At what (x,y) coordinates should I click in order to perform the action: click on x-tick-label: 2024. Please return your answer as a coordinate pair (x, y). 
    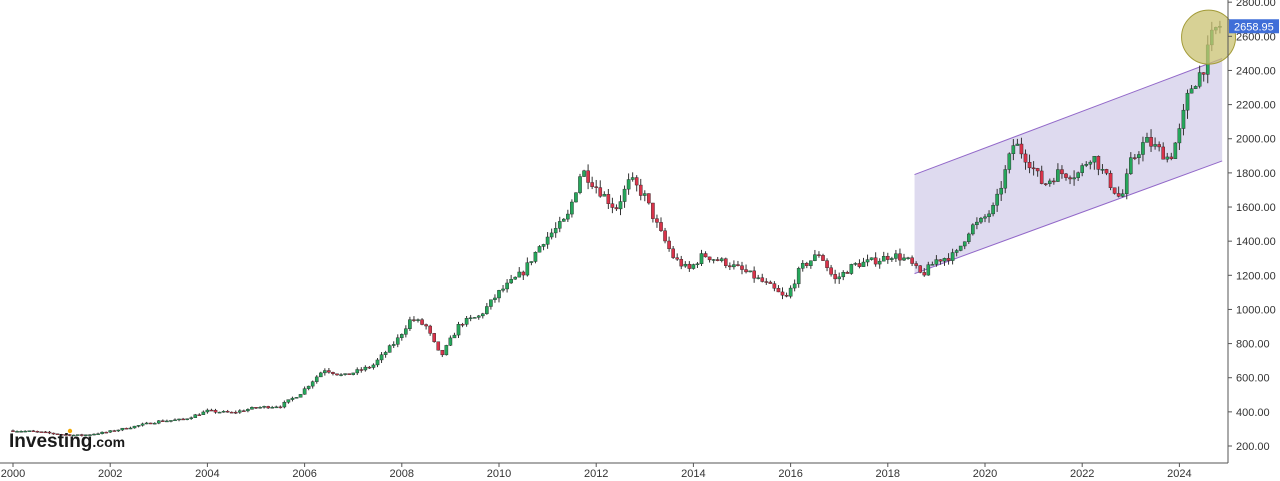
    Looking at the image, I should click on (1179, 474).